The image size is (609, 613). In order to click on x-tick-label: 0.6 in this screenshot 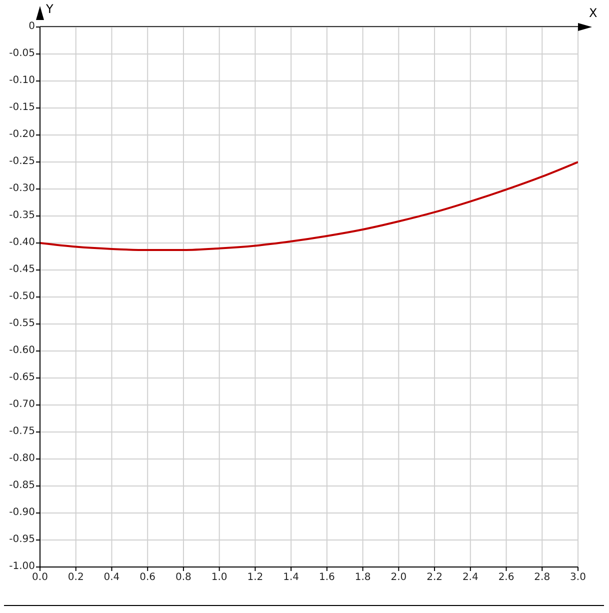, I will do `click(148, 578)`.